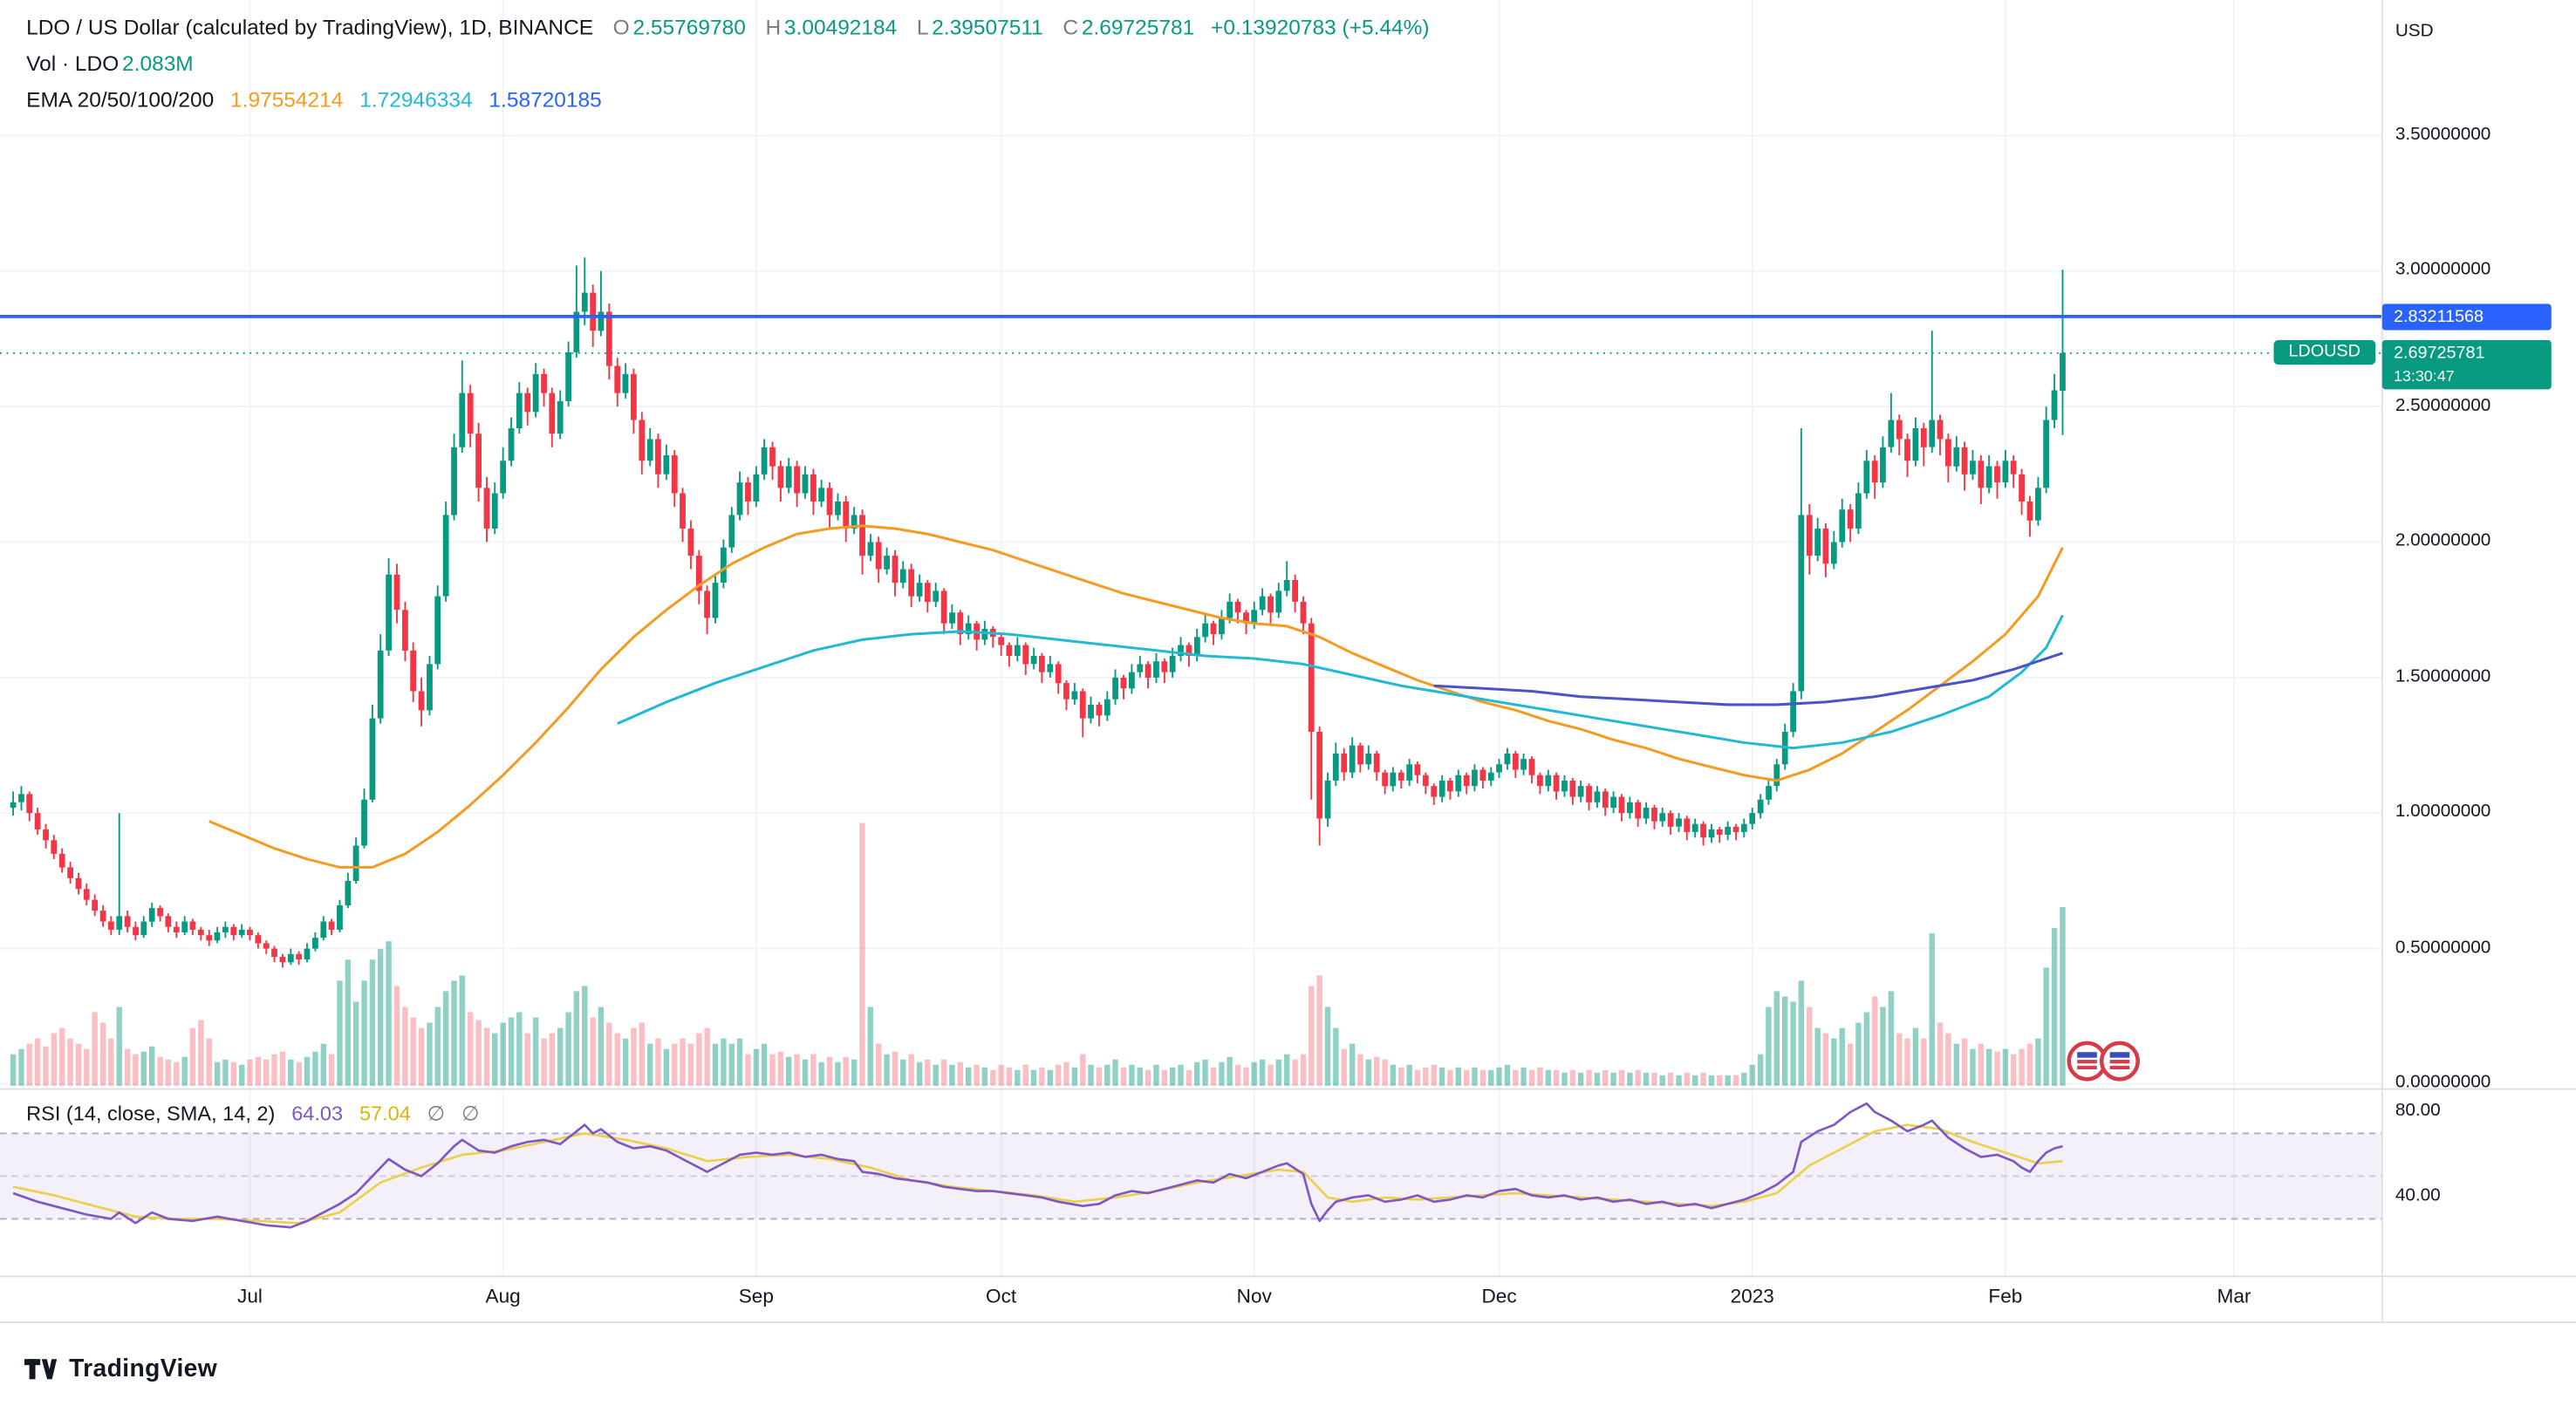 This screenshot has height=1406, width=2576. I want to click on rsi-empty-value-2: ∅, so click(470, 1114).